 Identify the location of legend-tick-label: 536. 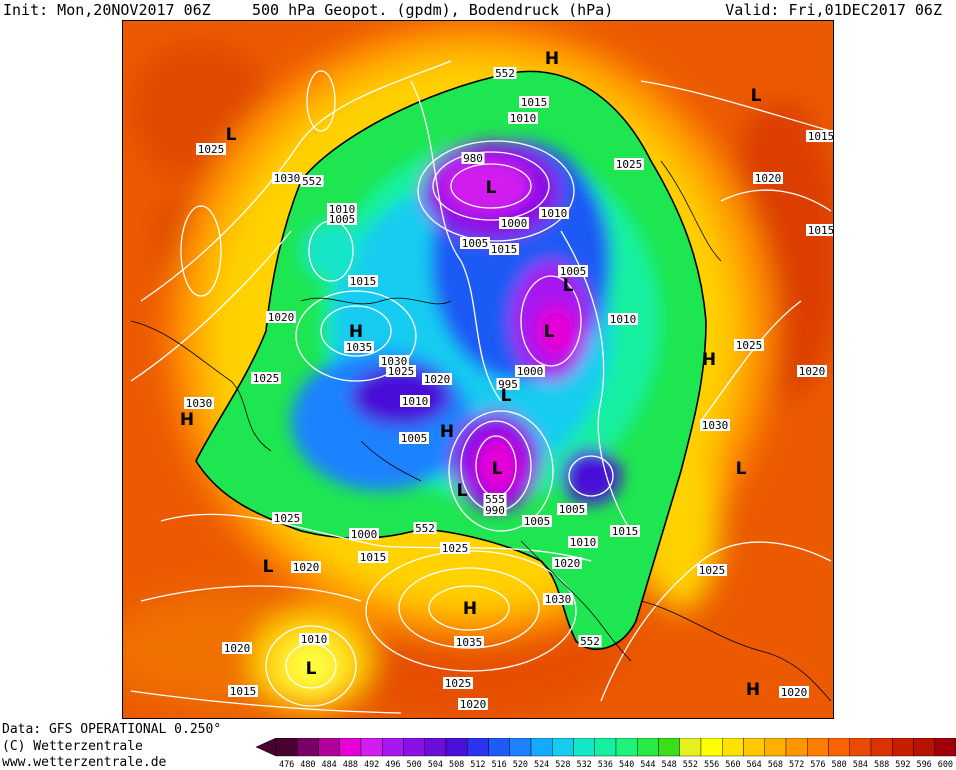
(605, 765).